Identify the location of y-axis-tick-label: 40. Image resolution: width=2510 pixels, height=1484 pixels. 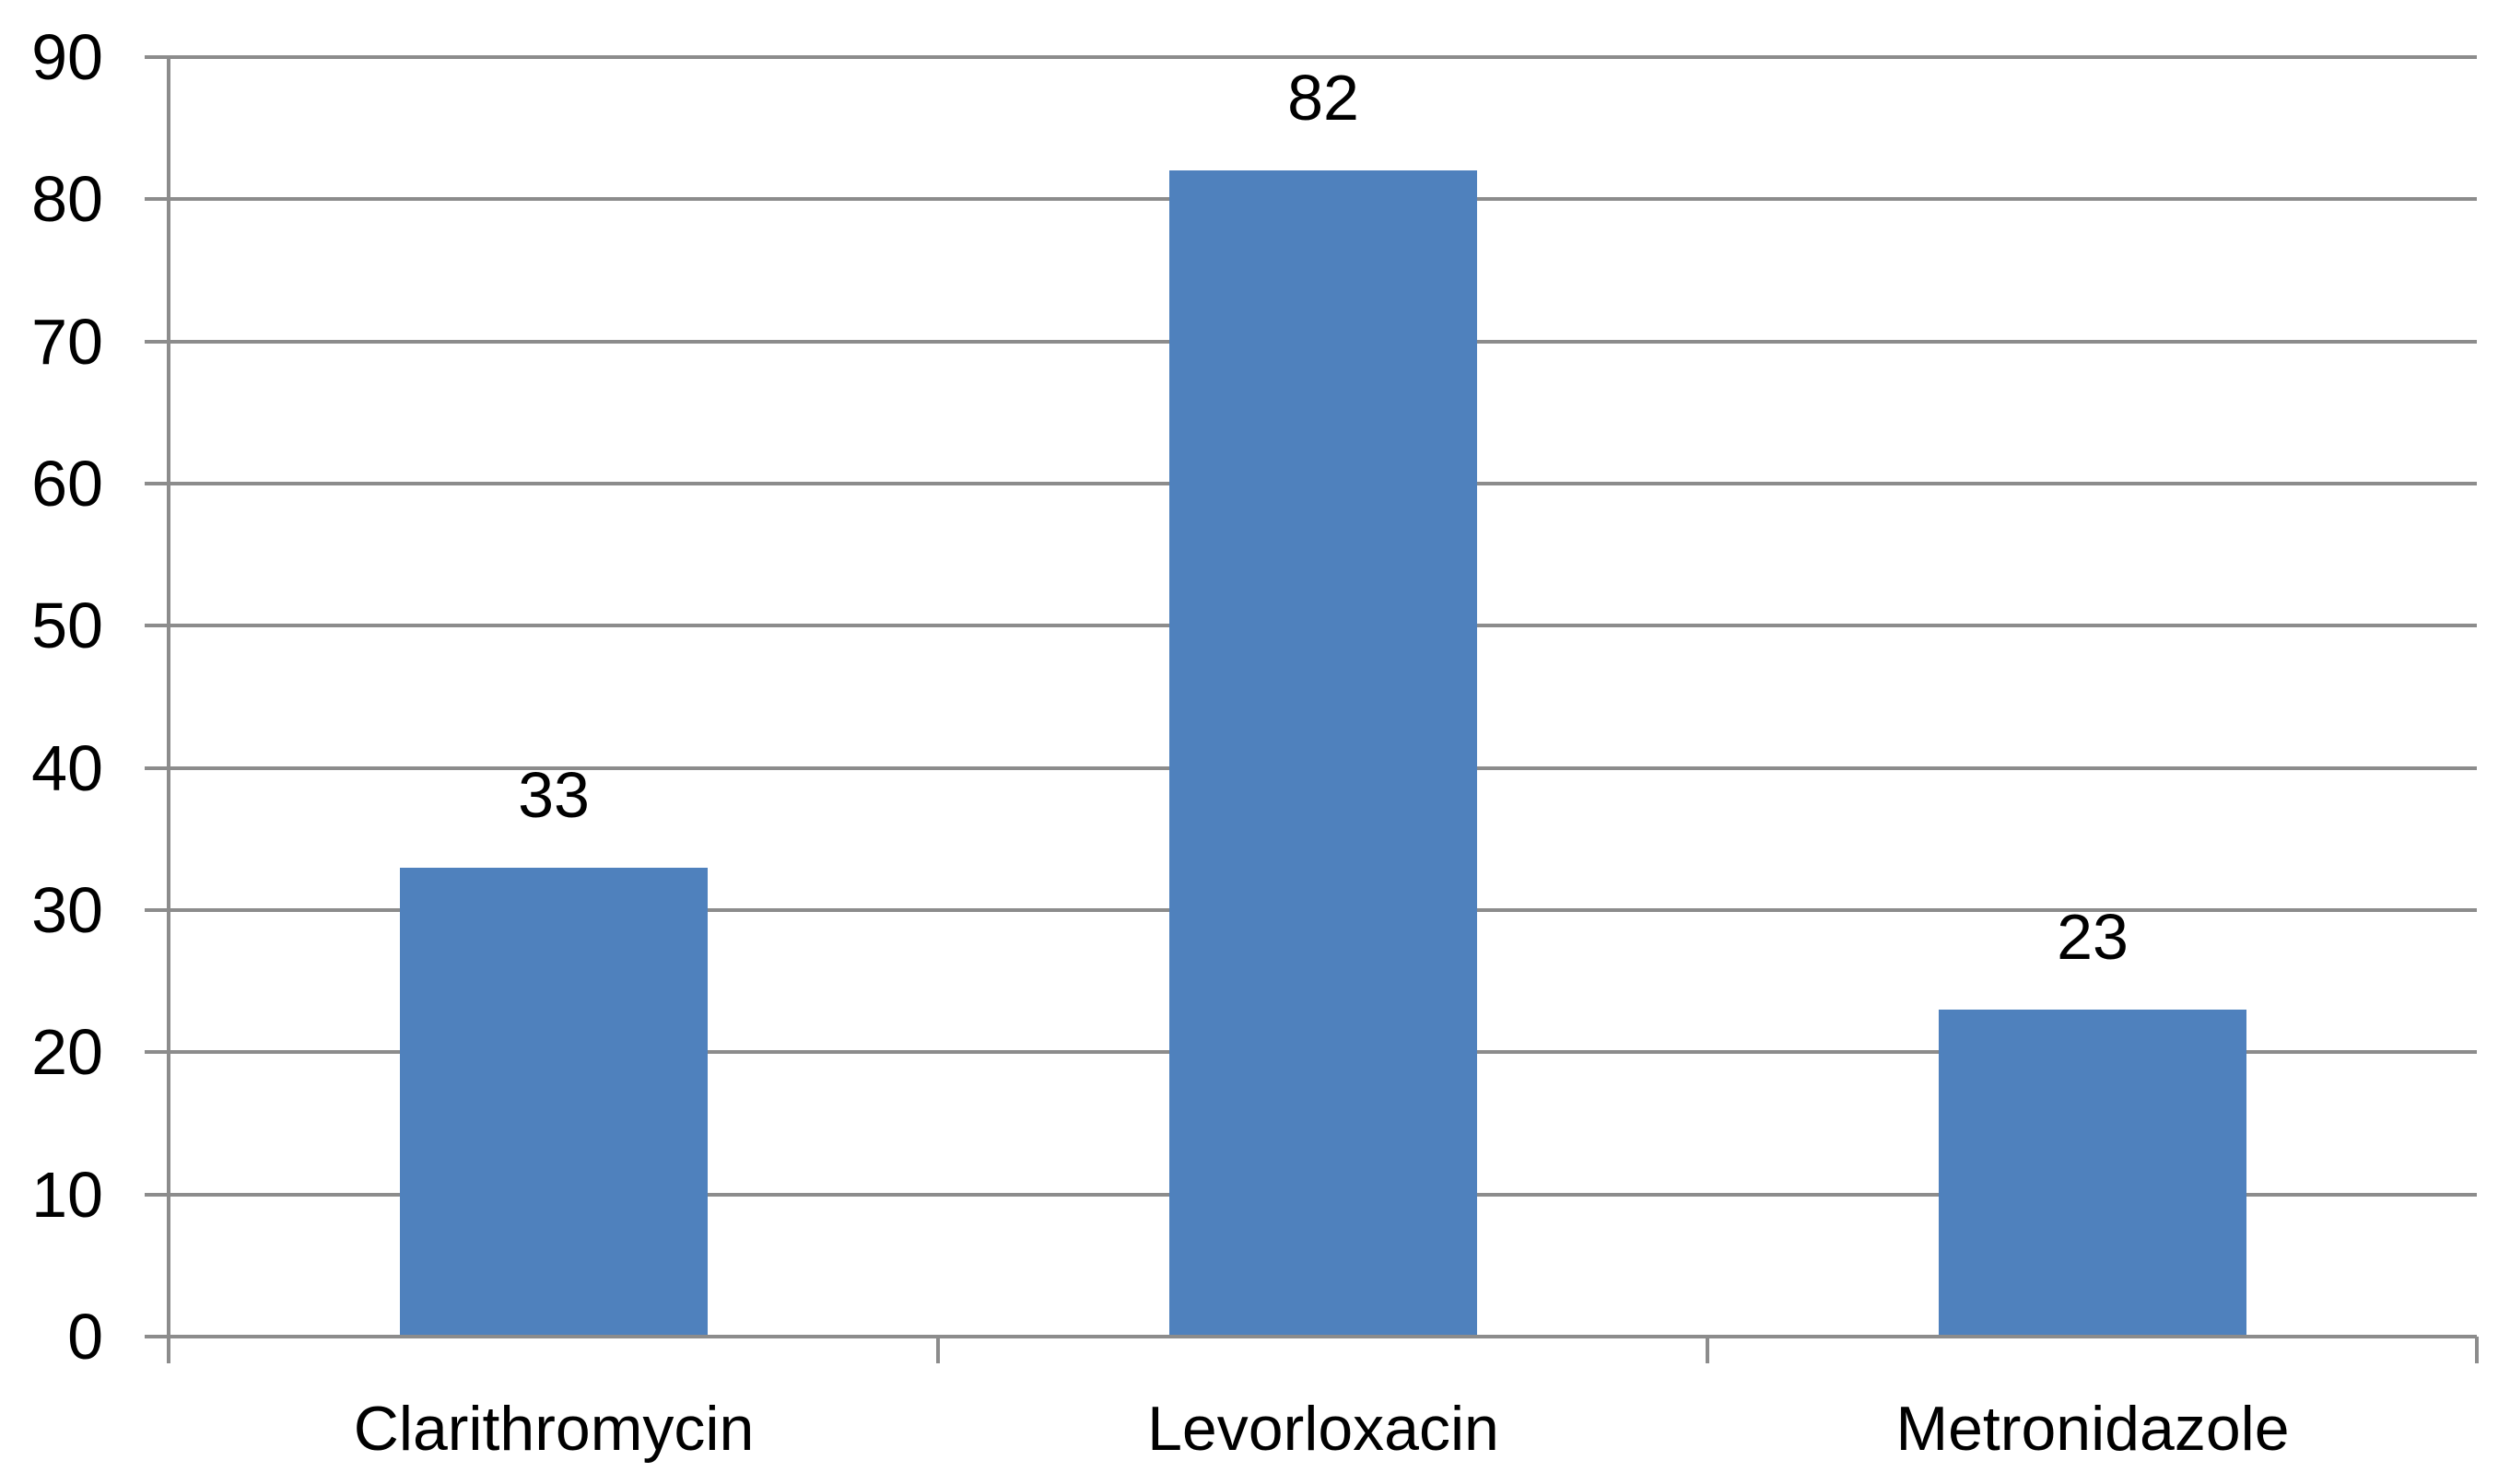
(67, 768).